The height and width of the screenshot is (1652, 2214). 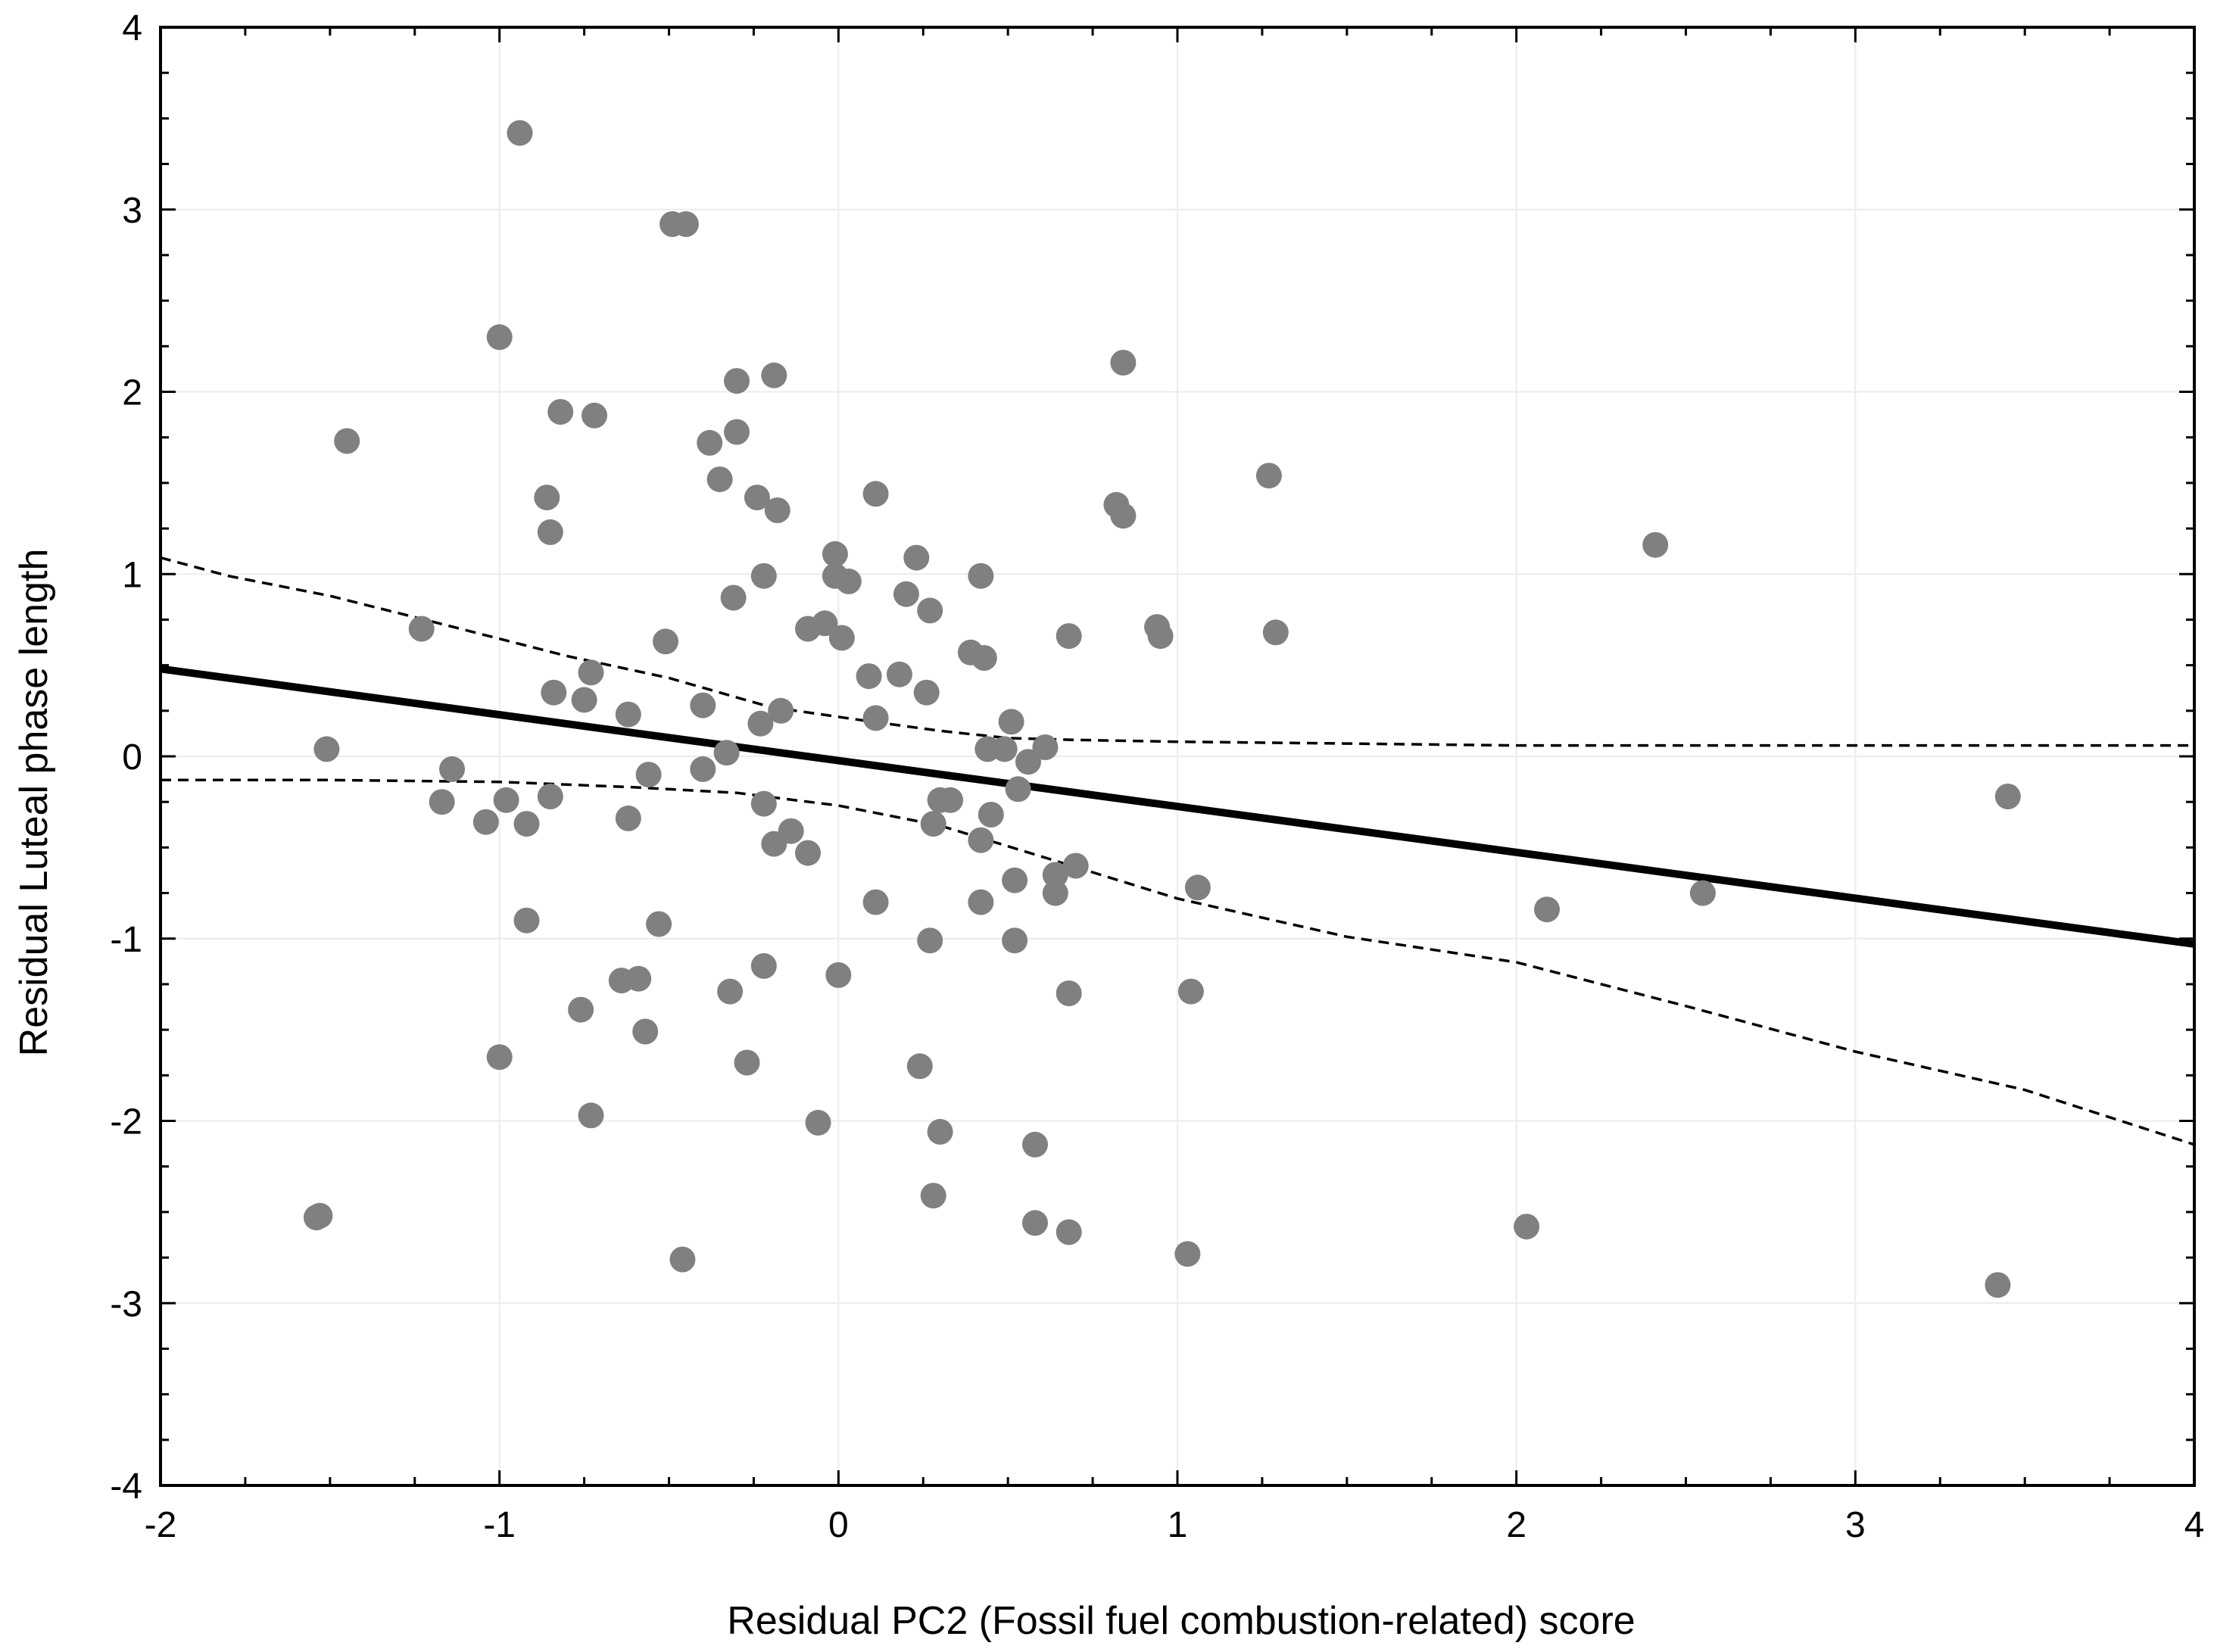 I want to click on y-tick-label: 1, so click(x=132, y=575).